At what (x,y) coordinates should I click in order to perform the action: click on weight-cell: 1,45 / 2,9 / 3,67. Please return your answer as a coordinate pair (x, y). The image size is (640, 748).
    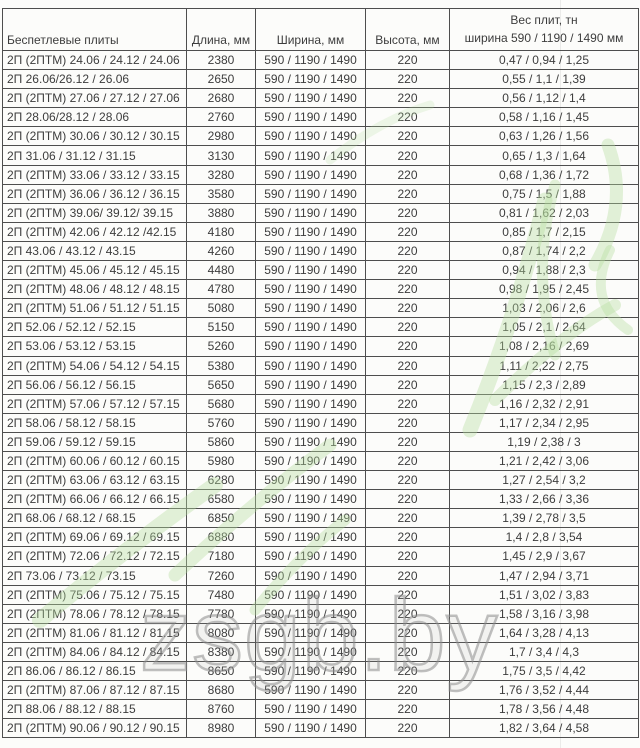
    Looking at the image, I should click on (544, 556).